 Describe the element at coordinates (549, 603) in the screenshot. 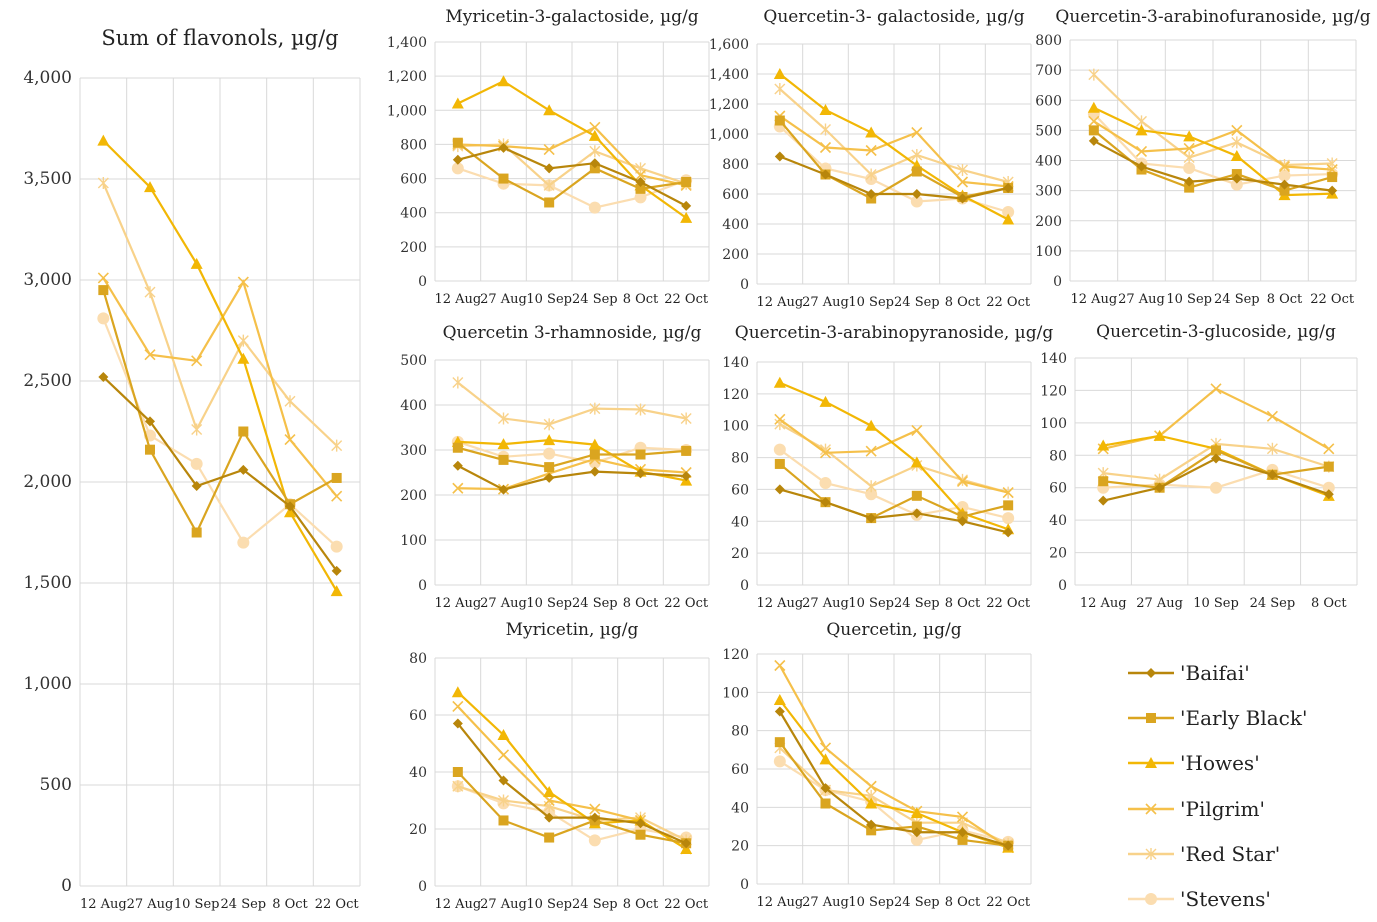

I see `x-tick-label: 10 Sep` at that location.